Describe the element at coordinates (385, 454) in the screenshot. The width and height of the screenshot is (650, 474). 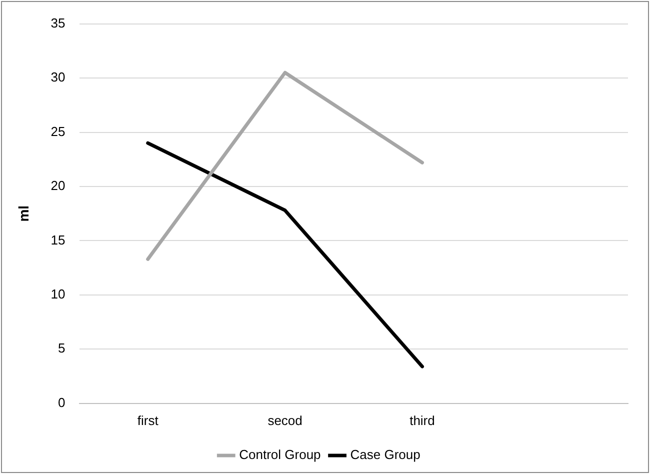
I see `legend-label: Case Group` at that location.